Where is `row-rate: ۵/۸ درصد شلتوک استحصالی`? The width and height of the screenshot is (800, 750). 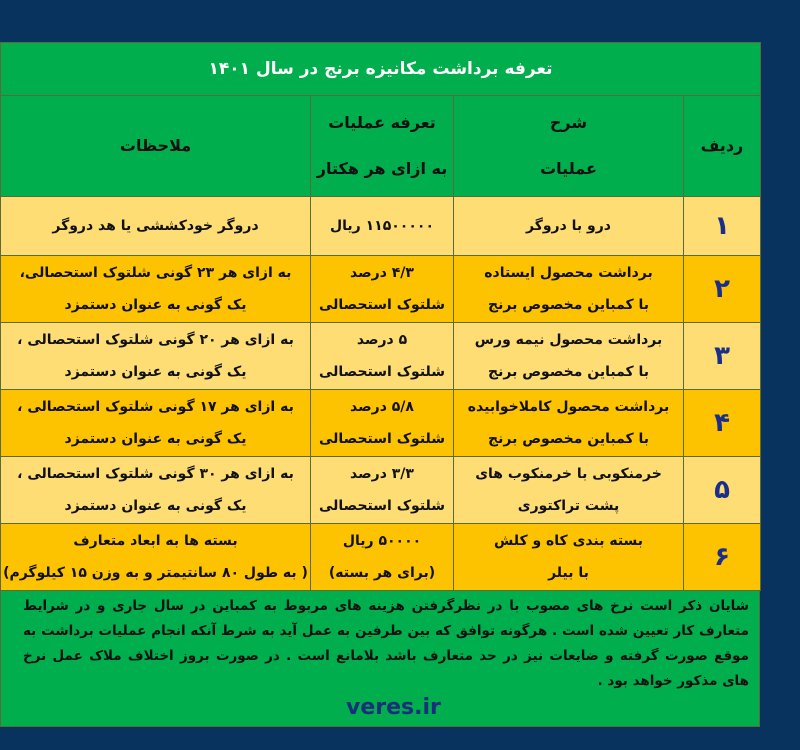 row-rate: ۵/۸ درصد شلتوک استحصالی is located at coordinates (382, 423).